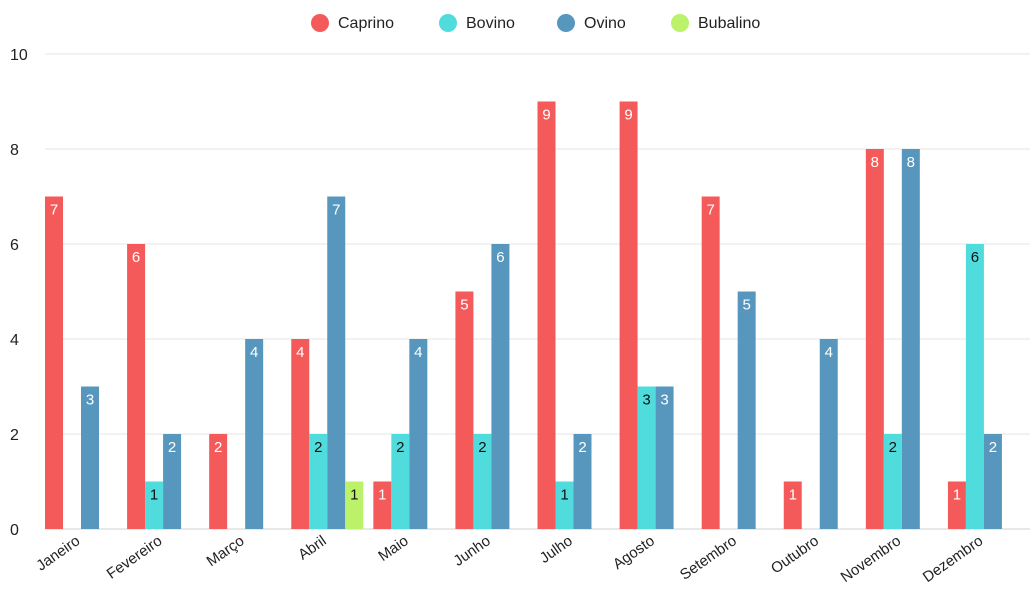 The width and height of the screenshot is (1030, 599). Describe the element at coordinates (500, 386) in the screenshot. I see `bar-ovino-junho` at that location.